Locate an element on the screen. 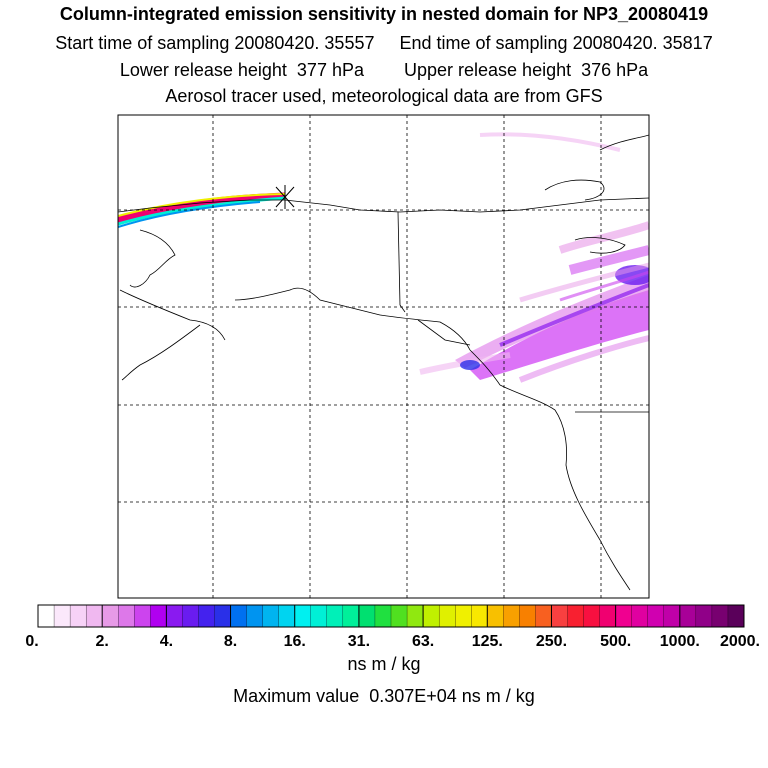  legend-frame is located at coordinates (391, 616).